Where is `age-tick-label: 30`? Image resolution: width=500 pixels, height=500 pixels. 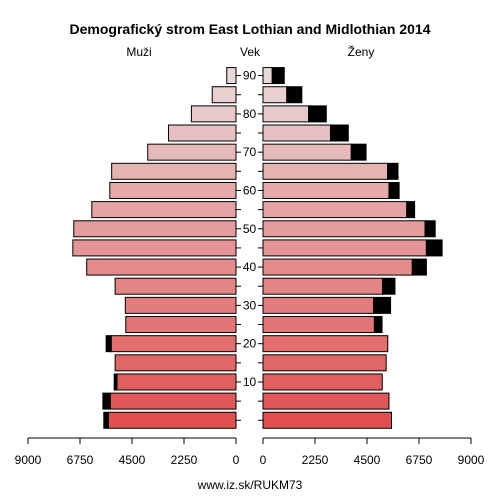 age-tick-label: 30 is located at coordinates (250, 305).